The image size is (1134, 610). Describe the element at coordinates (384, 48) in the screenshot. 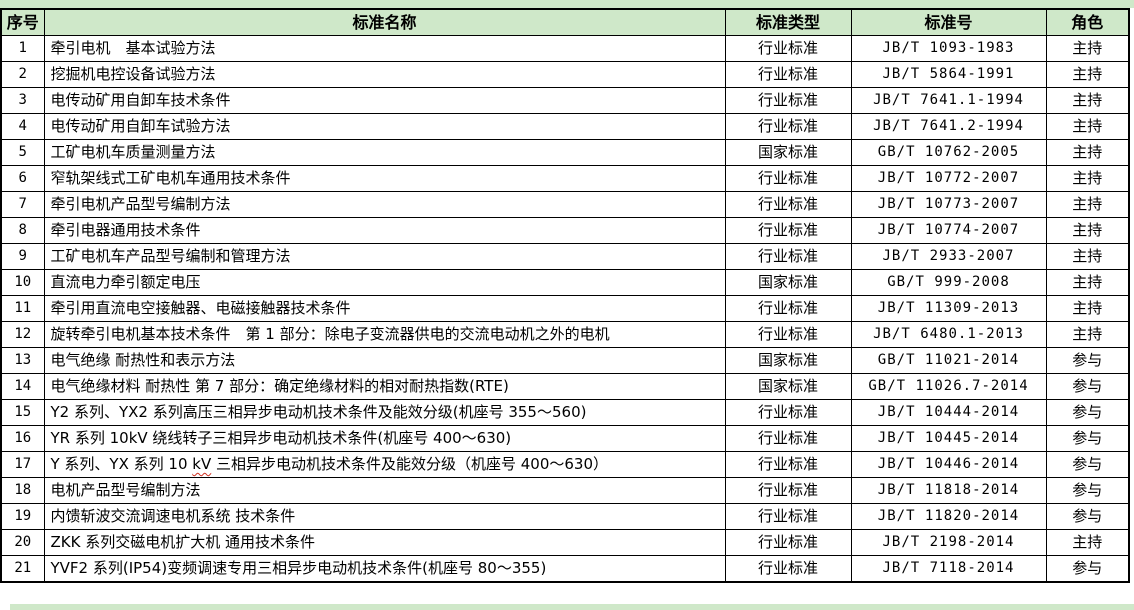

I see `cell-name: 牵引电机 基本试验方法` at that location.